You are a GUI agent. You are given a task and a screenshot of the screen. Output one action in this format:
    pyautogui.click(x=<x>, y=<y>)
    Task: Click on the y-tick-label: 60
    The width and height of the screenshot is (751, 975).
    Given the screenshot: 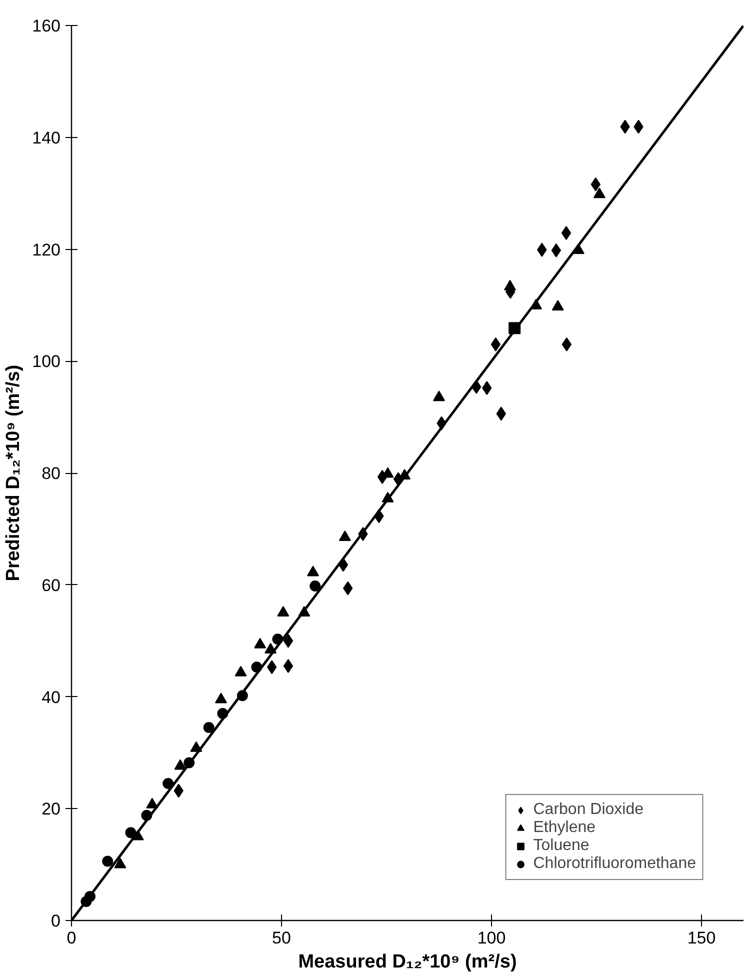 What is the action you would take?
    pyautogui.click(x=51, y=585)
    